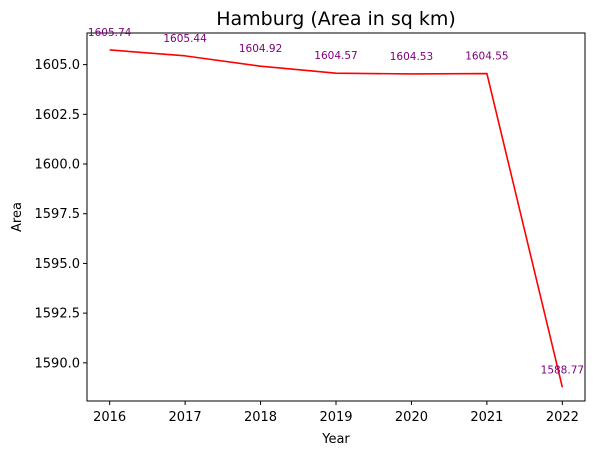 This screenshot has width=594, height=457. Describe the element at coordinates (486, 57) in the screenshot. I see `data-label: 1604.55` at that location.